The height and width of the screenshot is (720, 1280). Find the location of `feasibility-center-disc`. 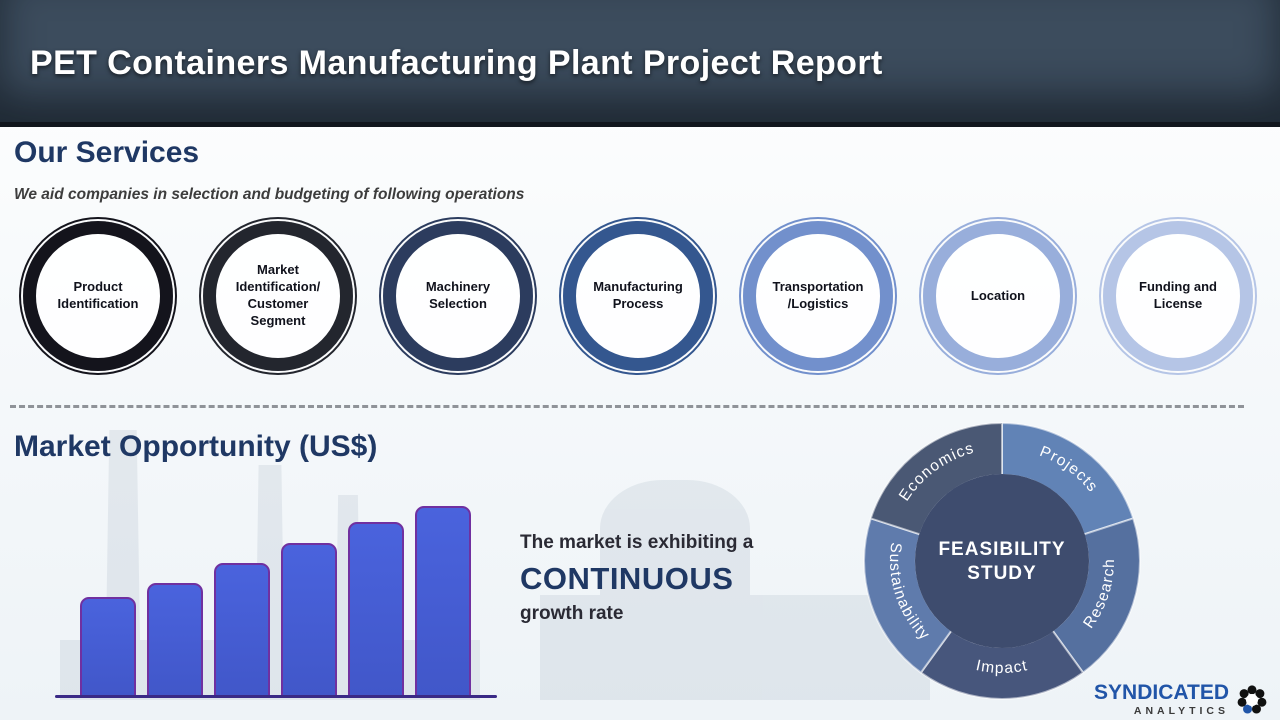

feasibility-center-disc is located at coordinates (1002, 561).